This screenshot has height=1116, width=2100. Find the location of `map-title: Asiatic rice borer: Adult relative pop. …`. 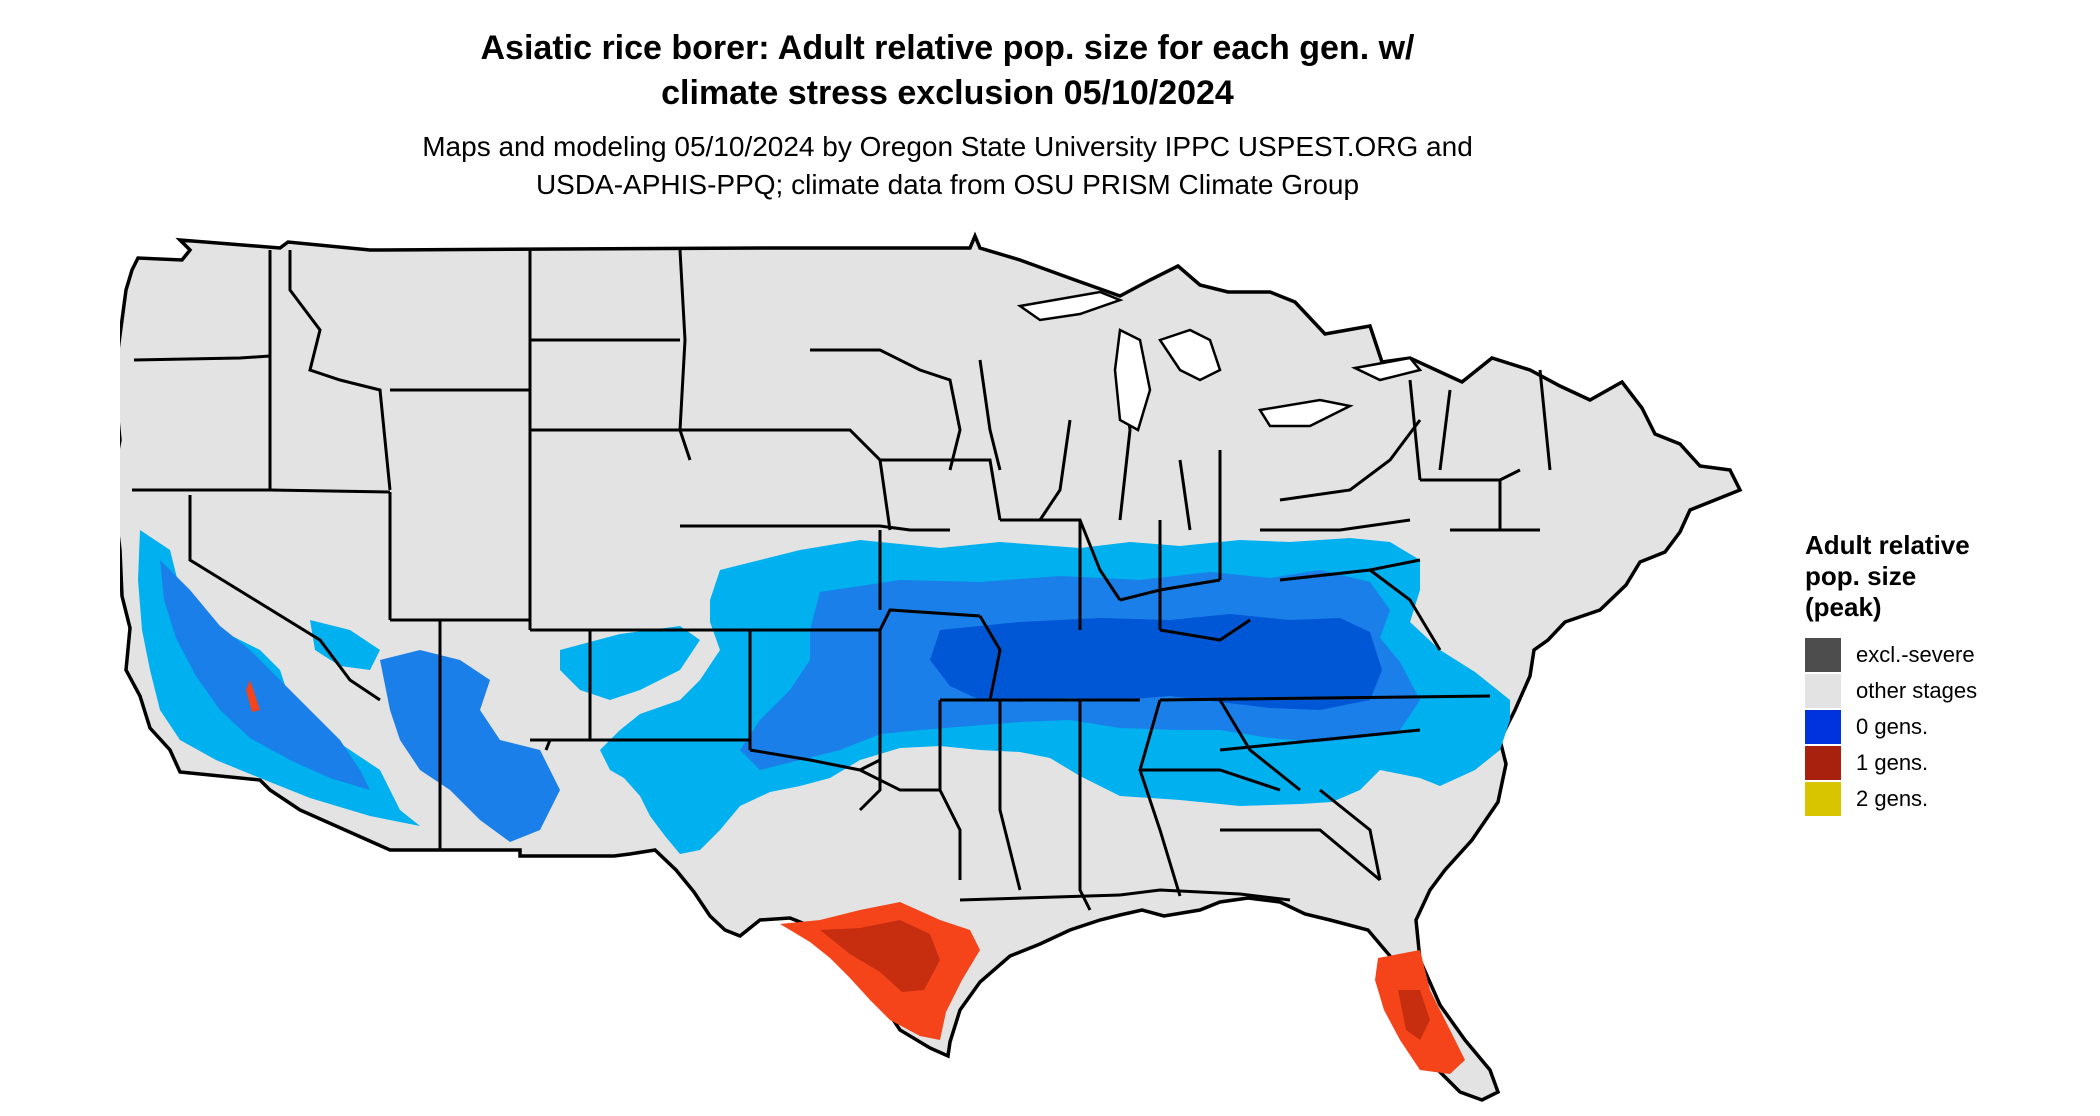

map-title: Asiatic rice borer: Adult relative pop. … is located at coordinates (947, 71).